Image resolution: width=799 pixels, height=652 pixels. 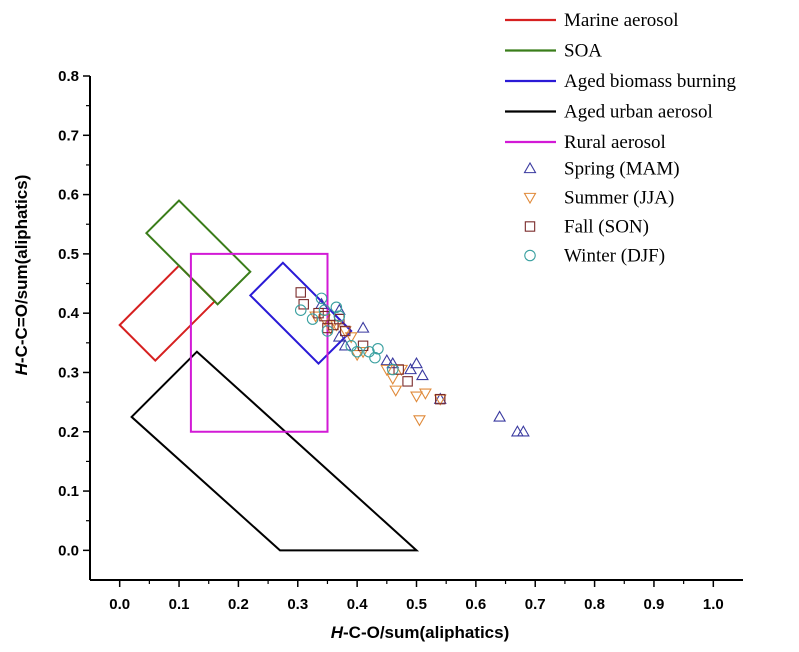 I want to click on y-tick-label: 0.2, so click(x=68, y=432).